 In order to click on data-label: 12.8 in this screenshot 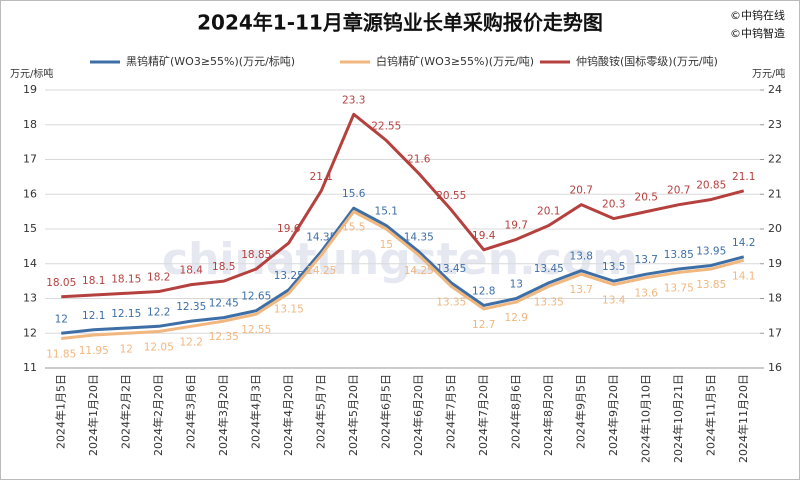, I will do `click(483, 291)`.